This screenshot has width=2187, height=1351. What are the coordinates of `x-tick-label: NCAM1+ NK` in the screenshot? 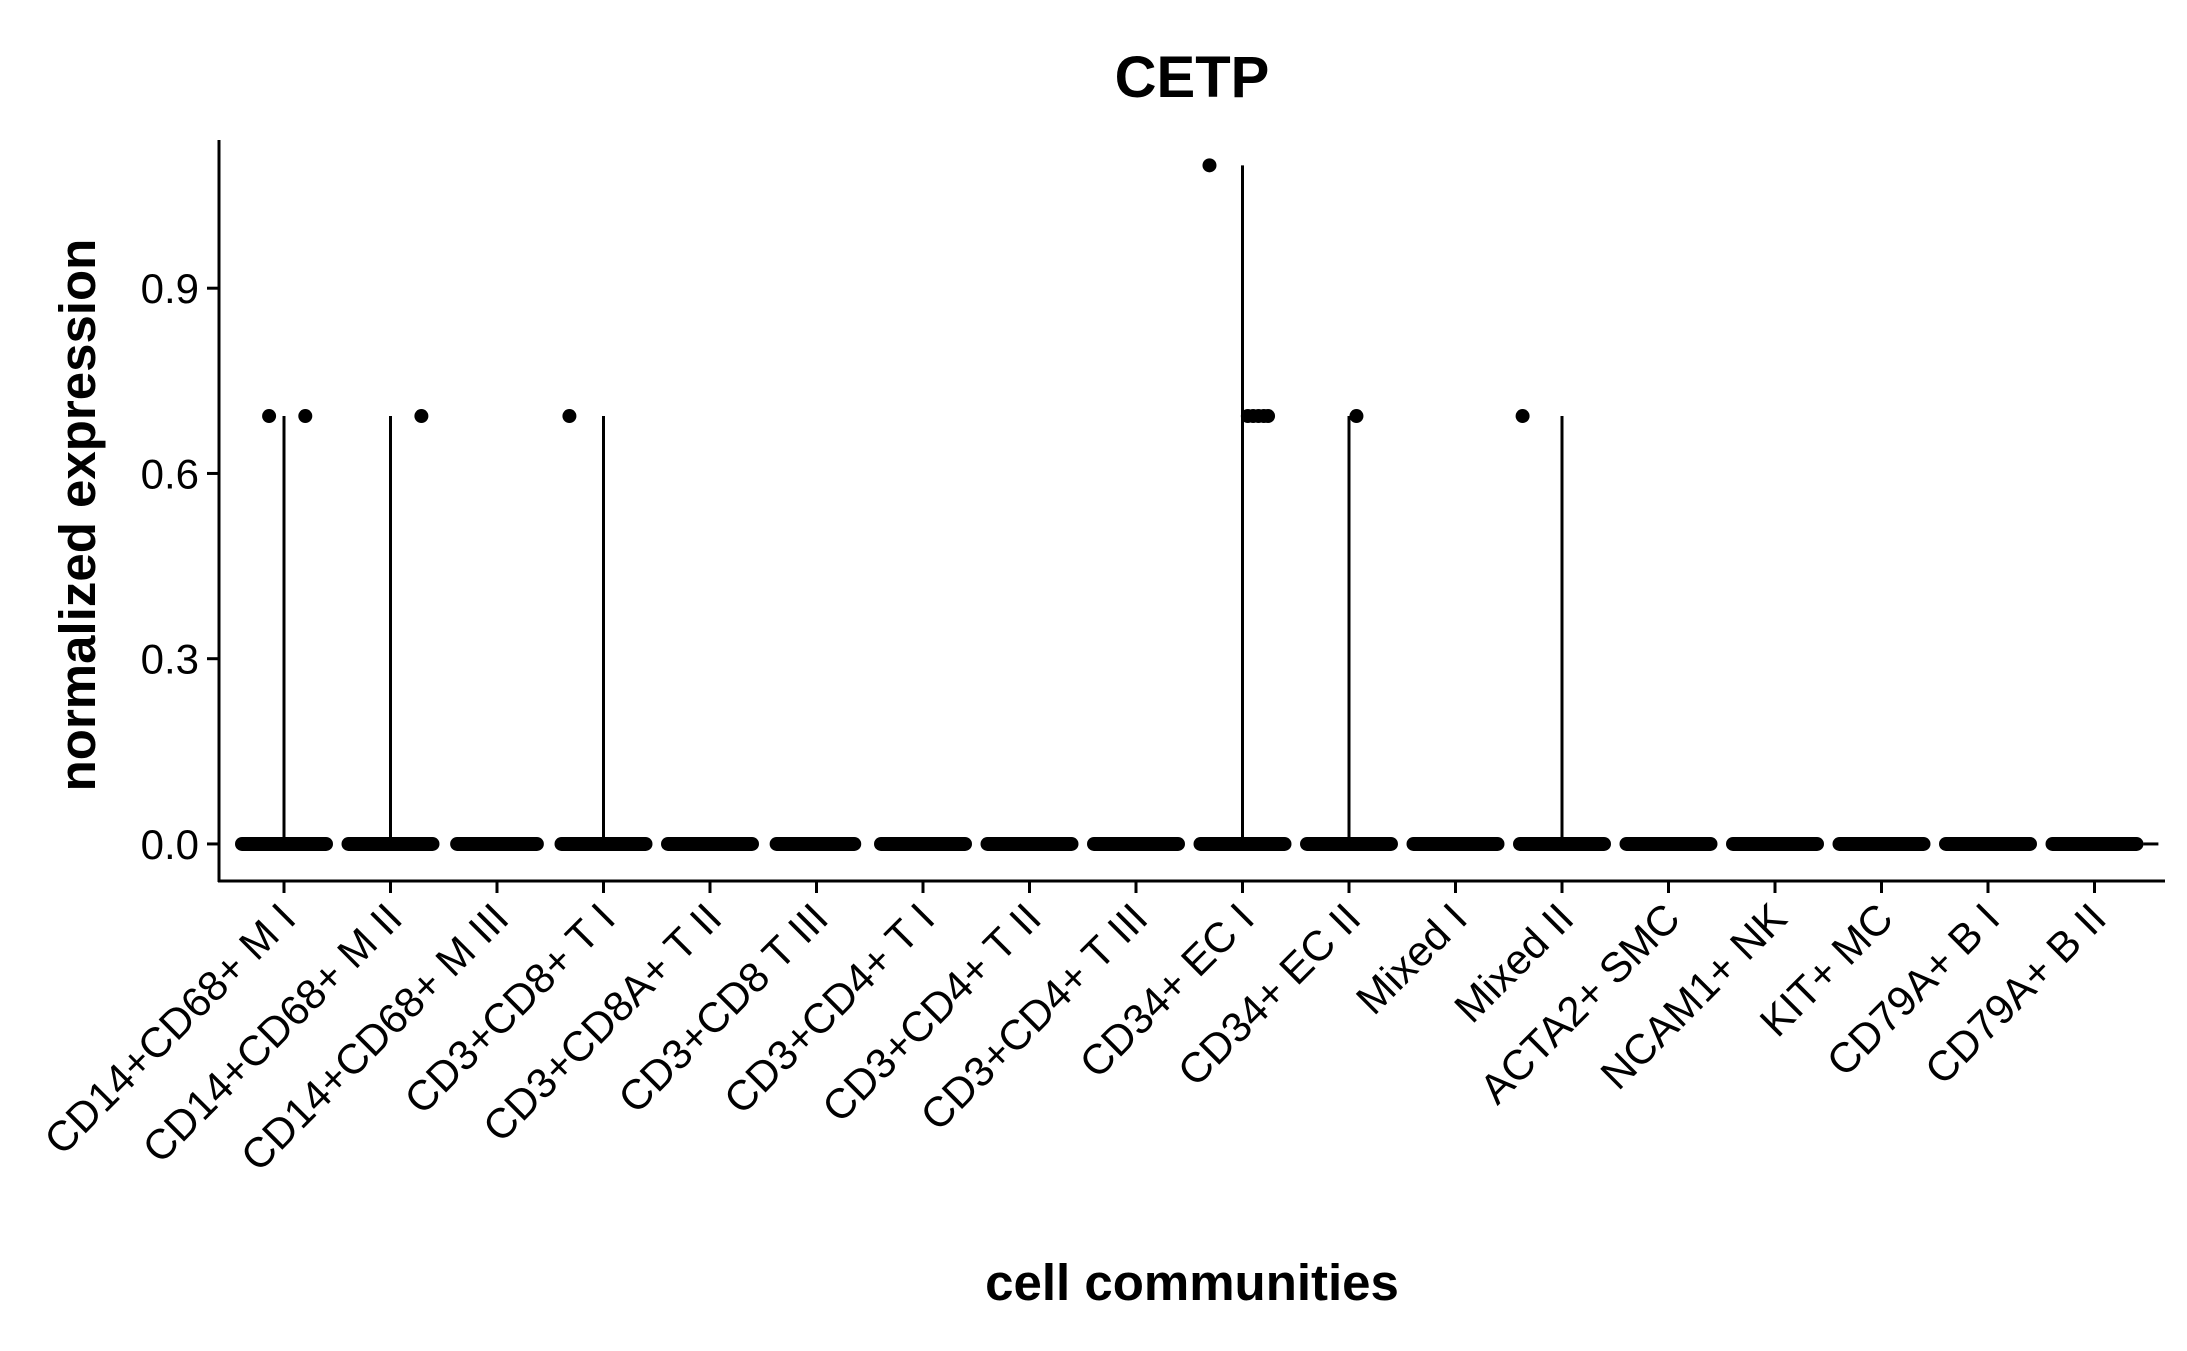 It's located at (1693, 996).